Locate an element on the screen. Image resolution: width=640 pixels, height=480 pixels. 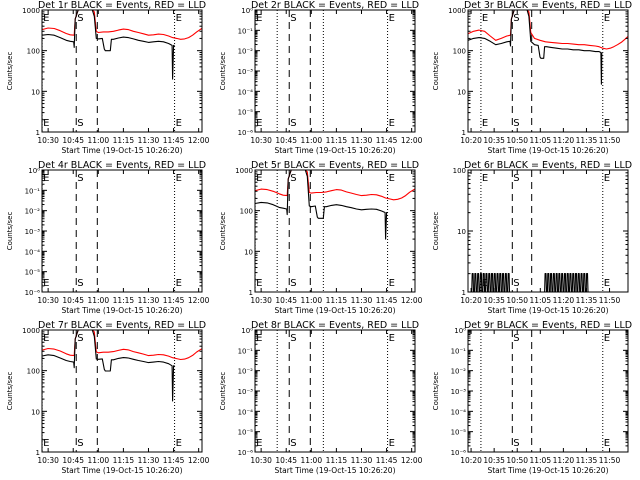
y-tick-label: 1 is located at coordinates (38, 453).